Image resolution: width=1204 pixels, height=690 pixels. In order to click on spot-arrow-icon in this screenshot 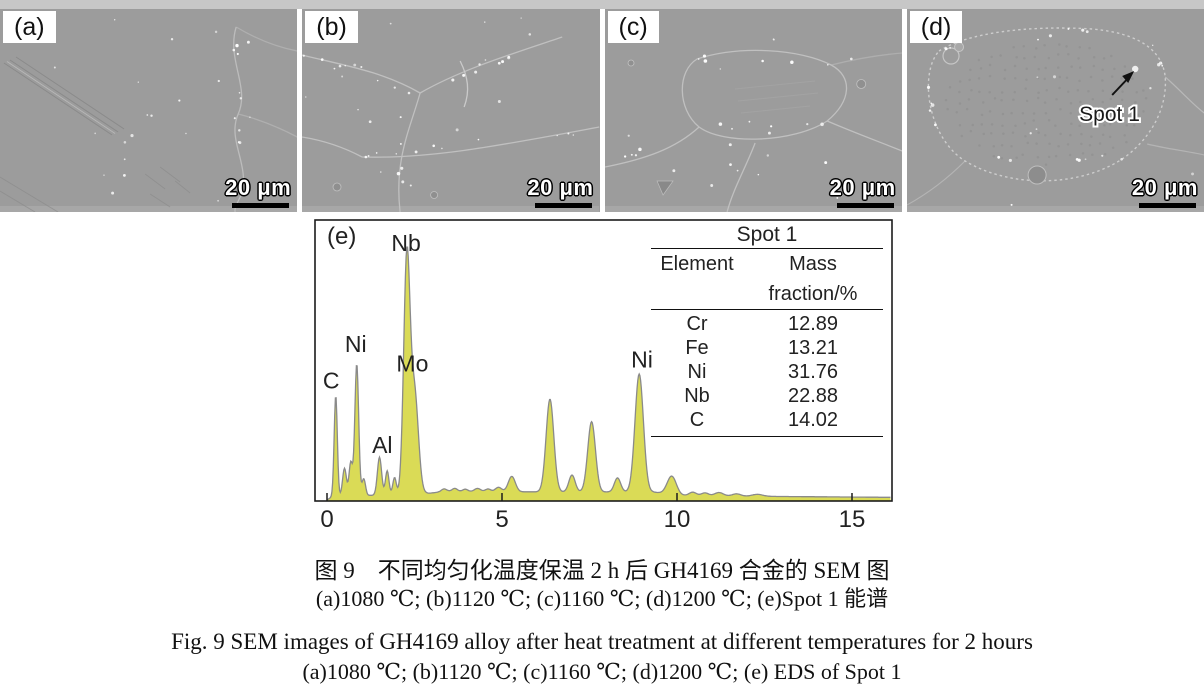, I will do `click(1122, 83)`.